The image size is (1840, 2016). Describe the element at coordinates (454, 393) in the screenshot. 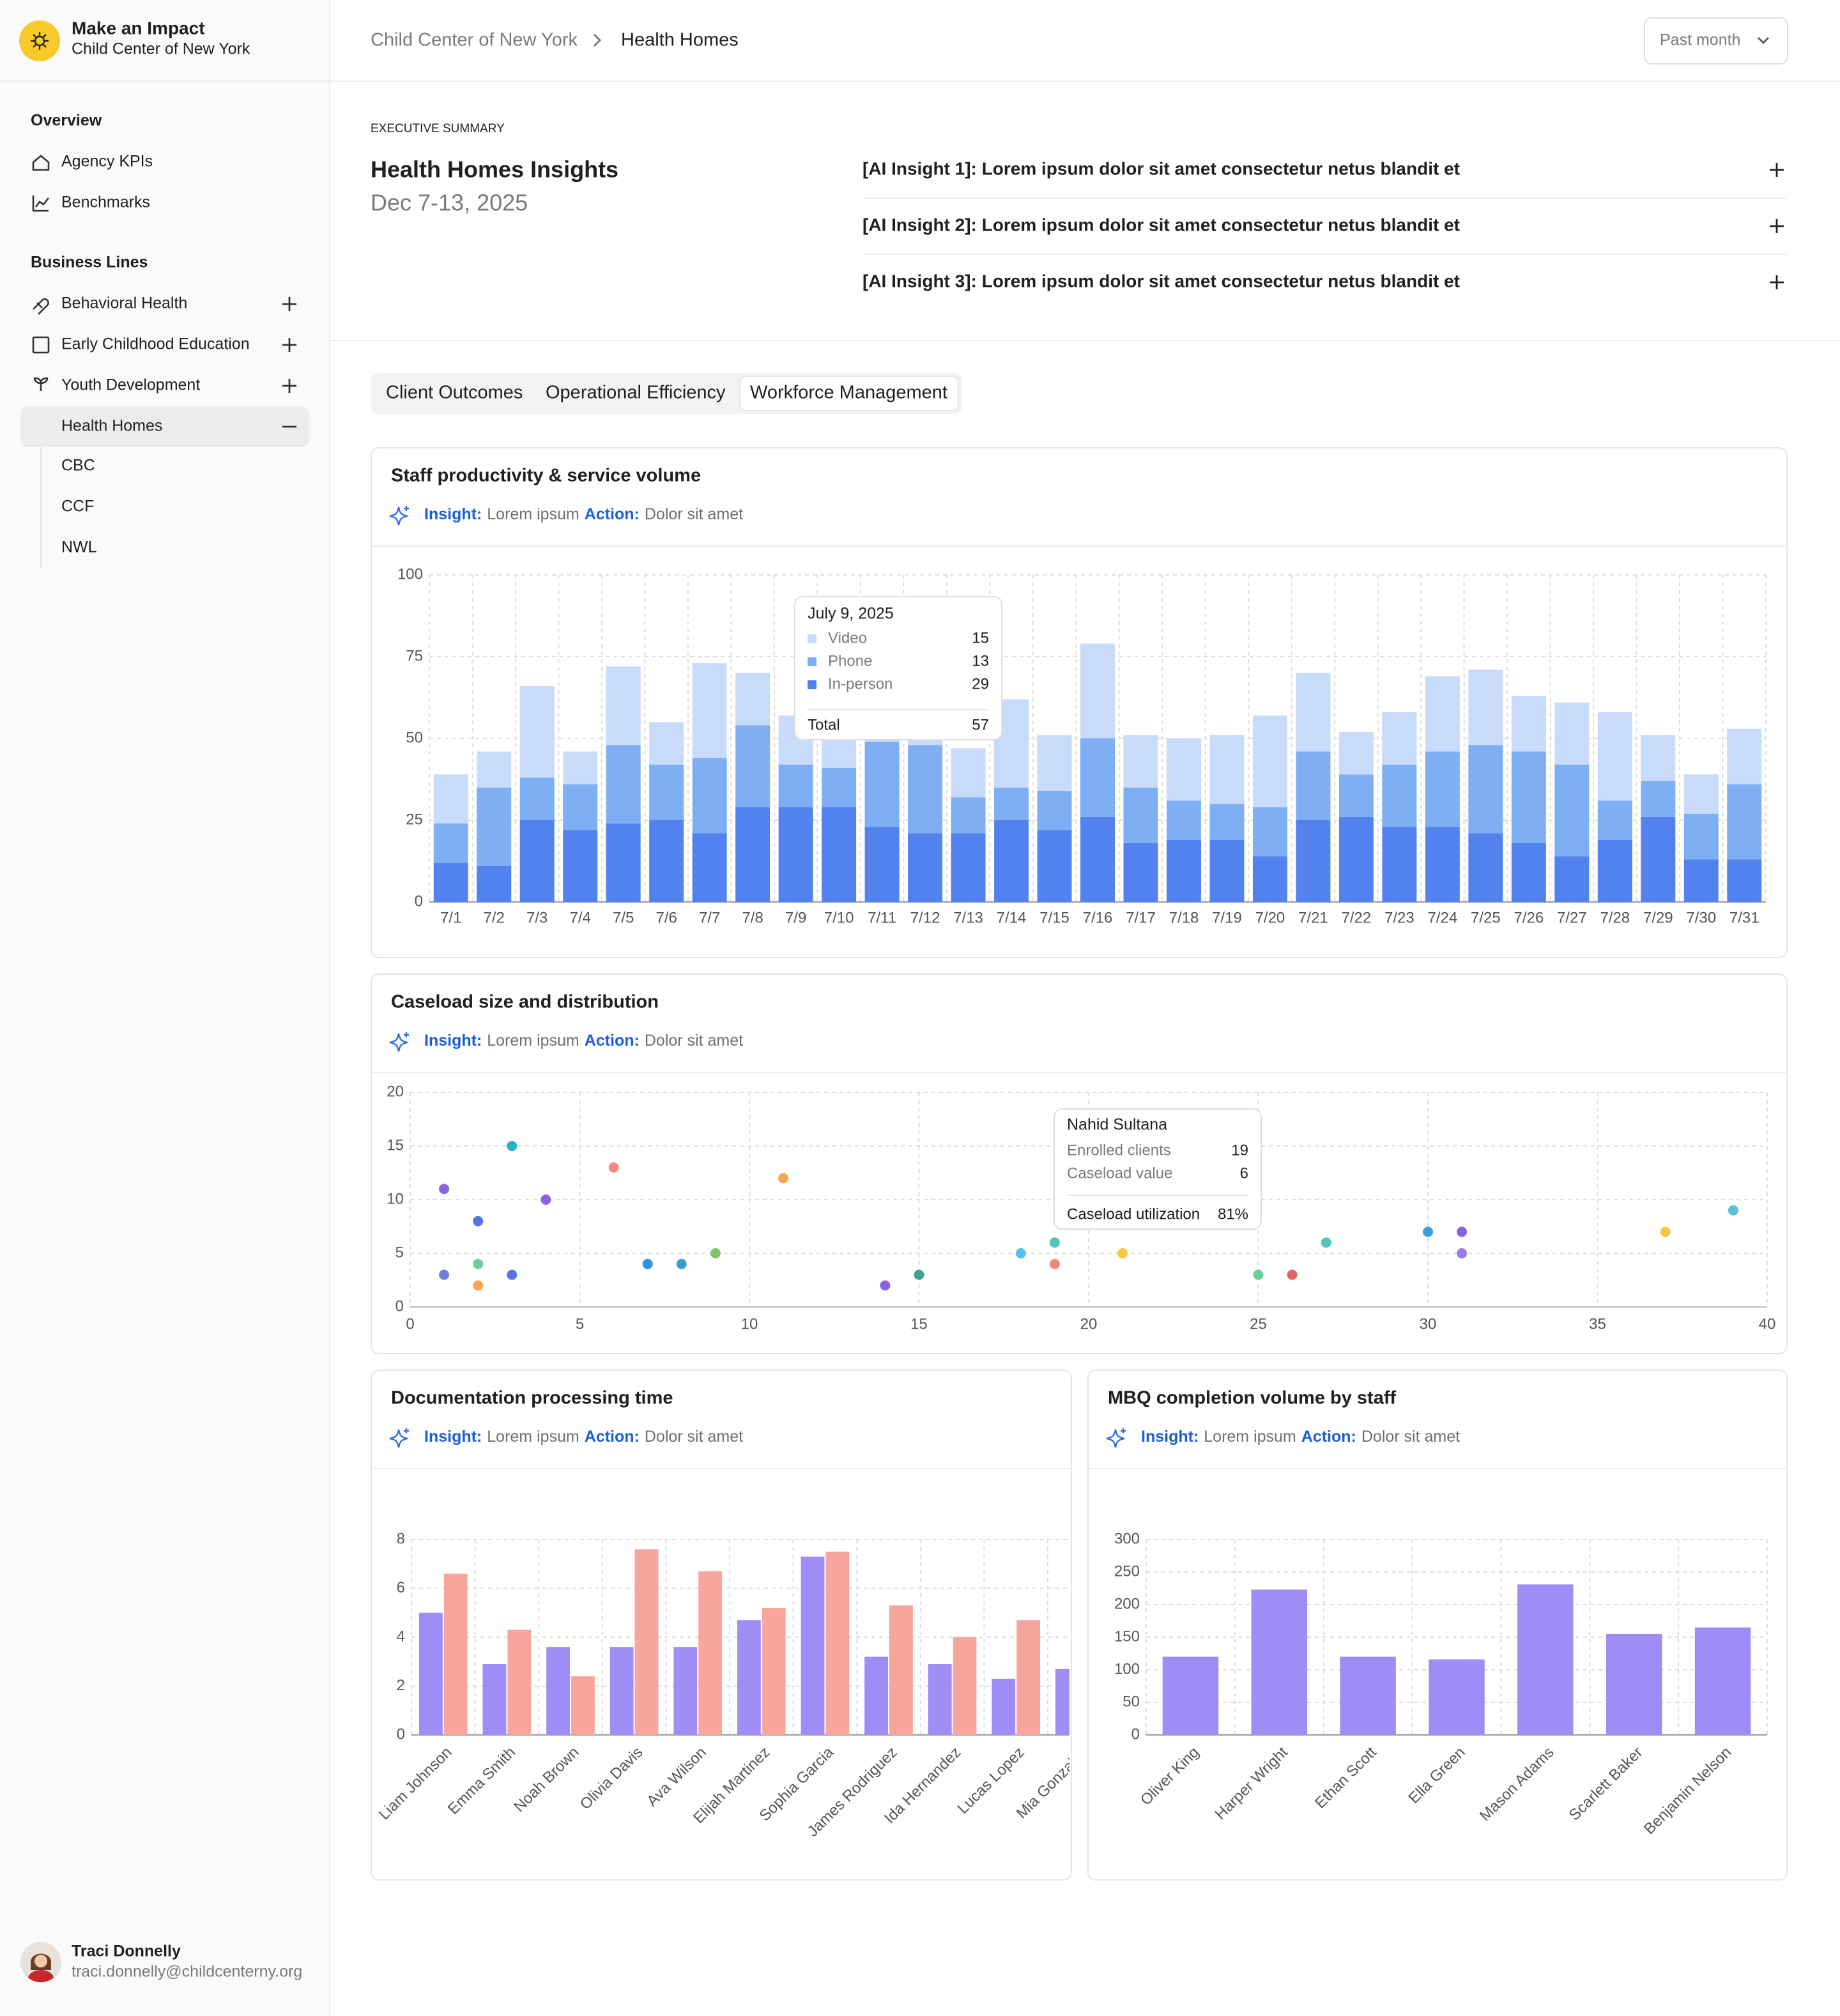

I see `tab: Client Outcomes` at that location.